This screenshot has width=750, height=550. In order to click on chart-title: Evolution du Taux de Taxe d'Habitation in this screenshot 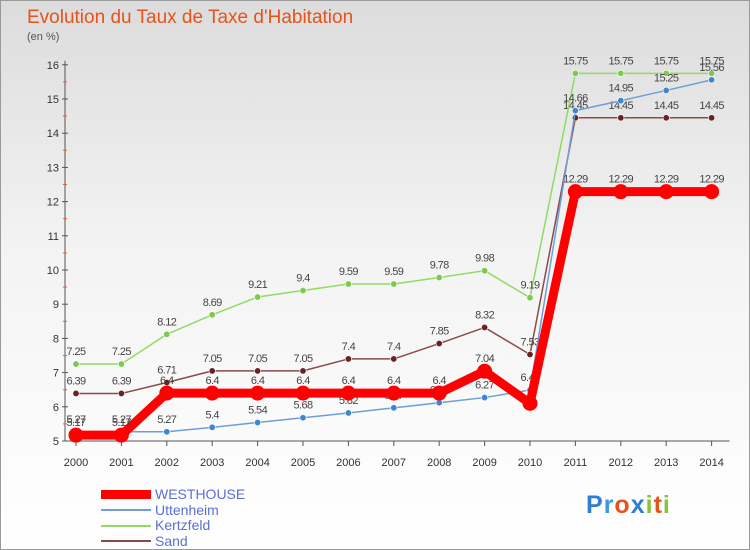, I will do `click(190, 17)`.